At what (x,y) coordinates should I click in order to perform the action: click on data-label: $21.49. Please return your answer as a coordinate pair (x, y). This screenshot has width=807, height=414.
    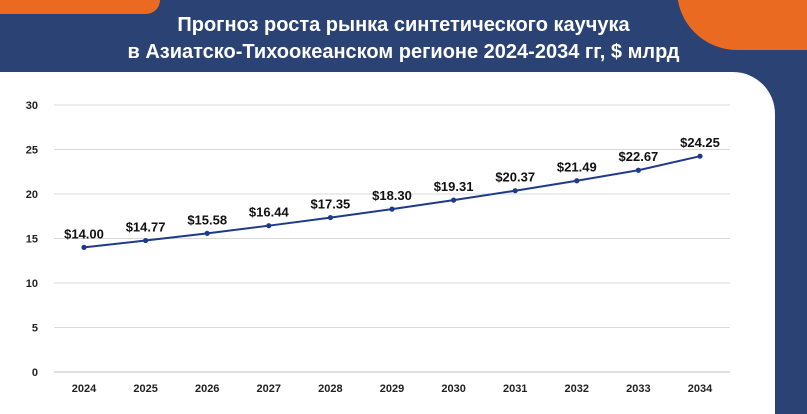
    Looking at the image, I should click on (577, 167).